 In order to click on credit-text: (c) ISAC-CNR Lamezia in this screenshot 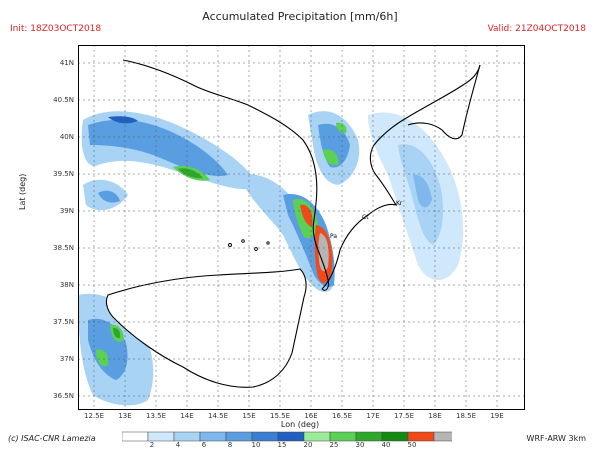, I will do `click(52, 438)`.